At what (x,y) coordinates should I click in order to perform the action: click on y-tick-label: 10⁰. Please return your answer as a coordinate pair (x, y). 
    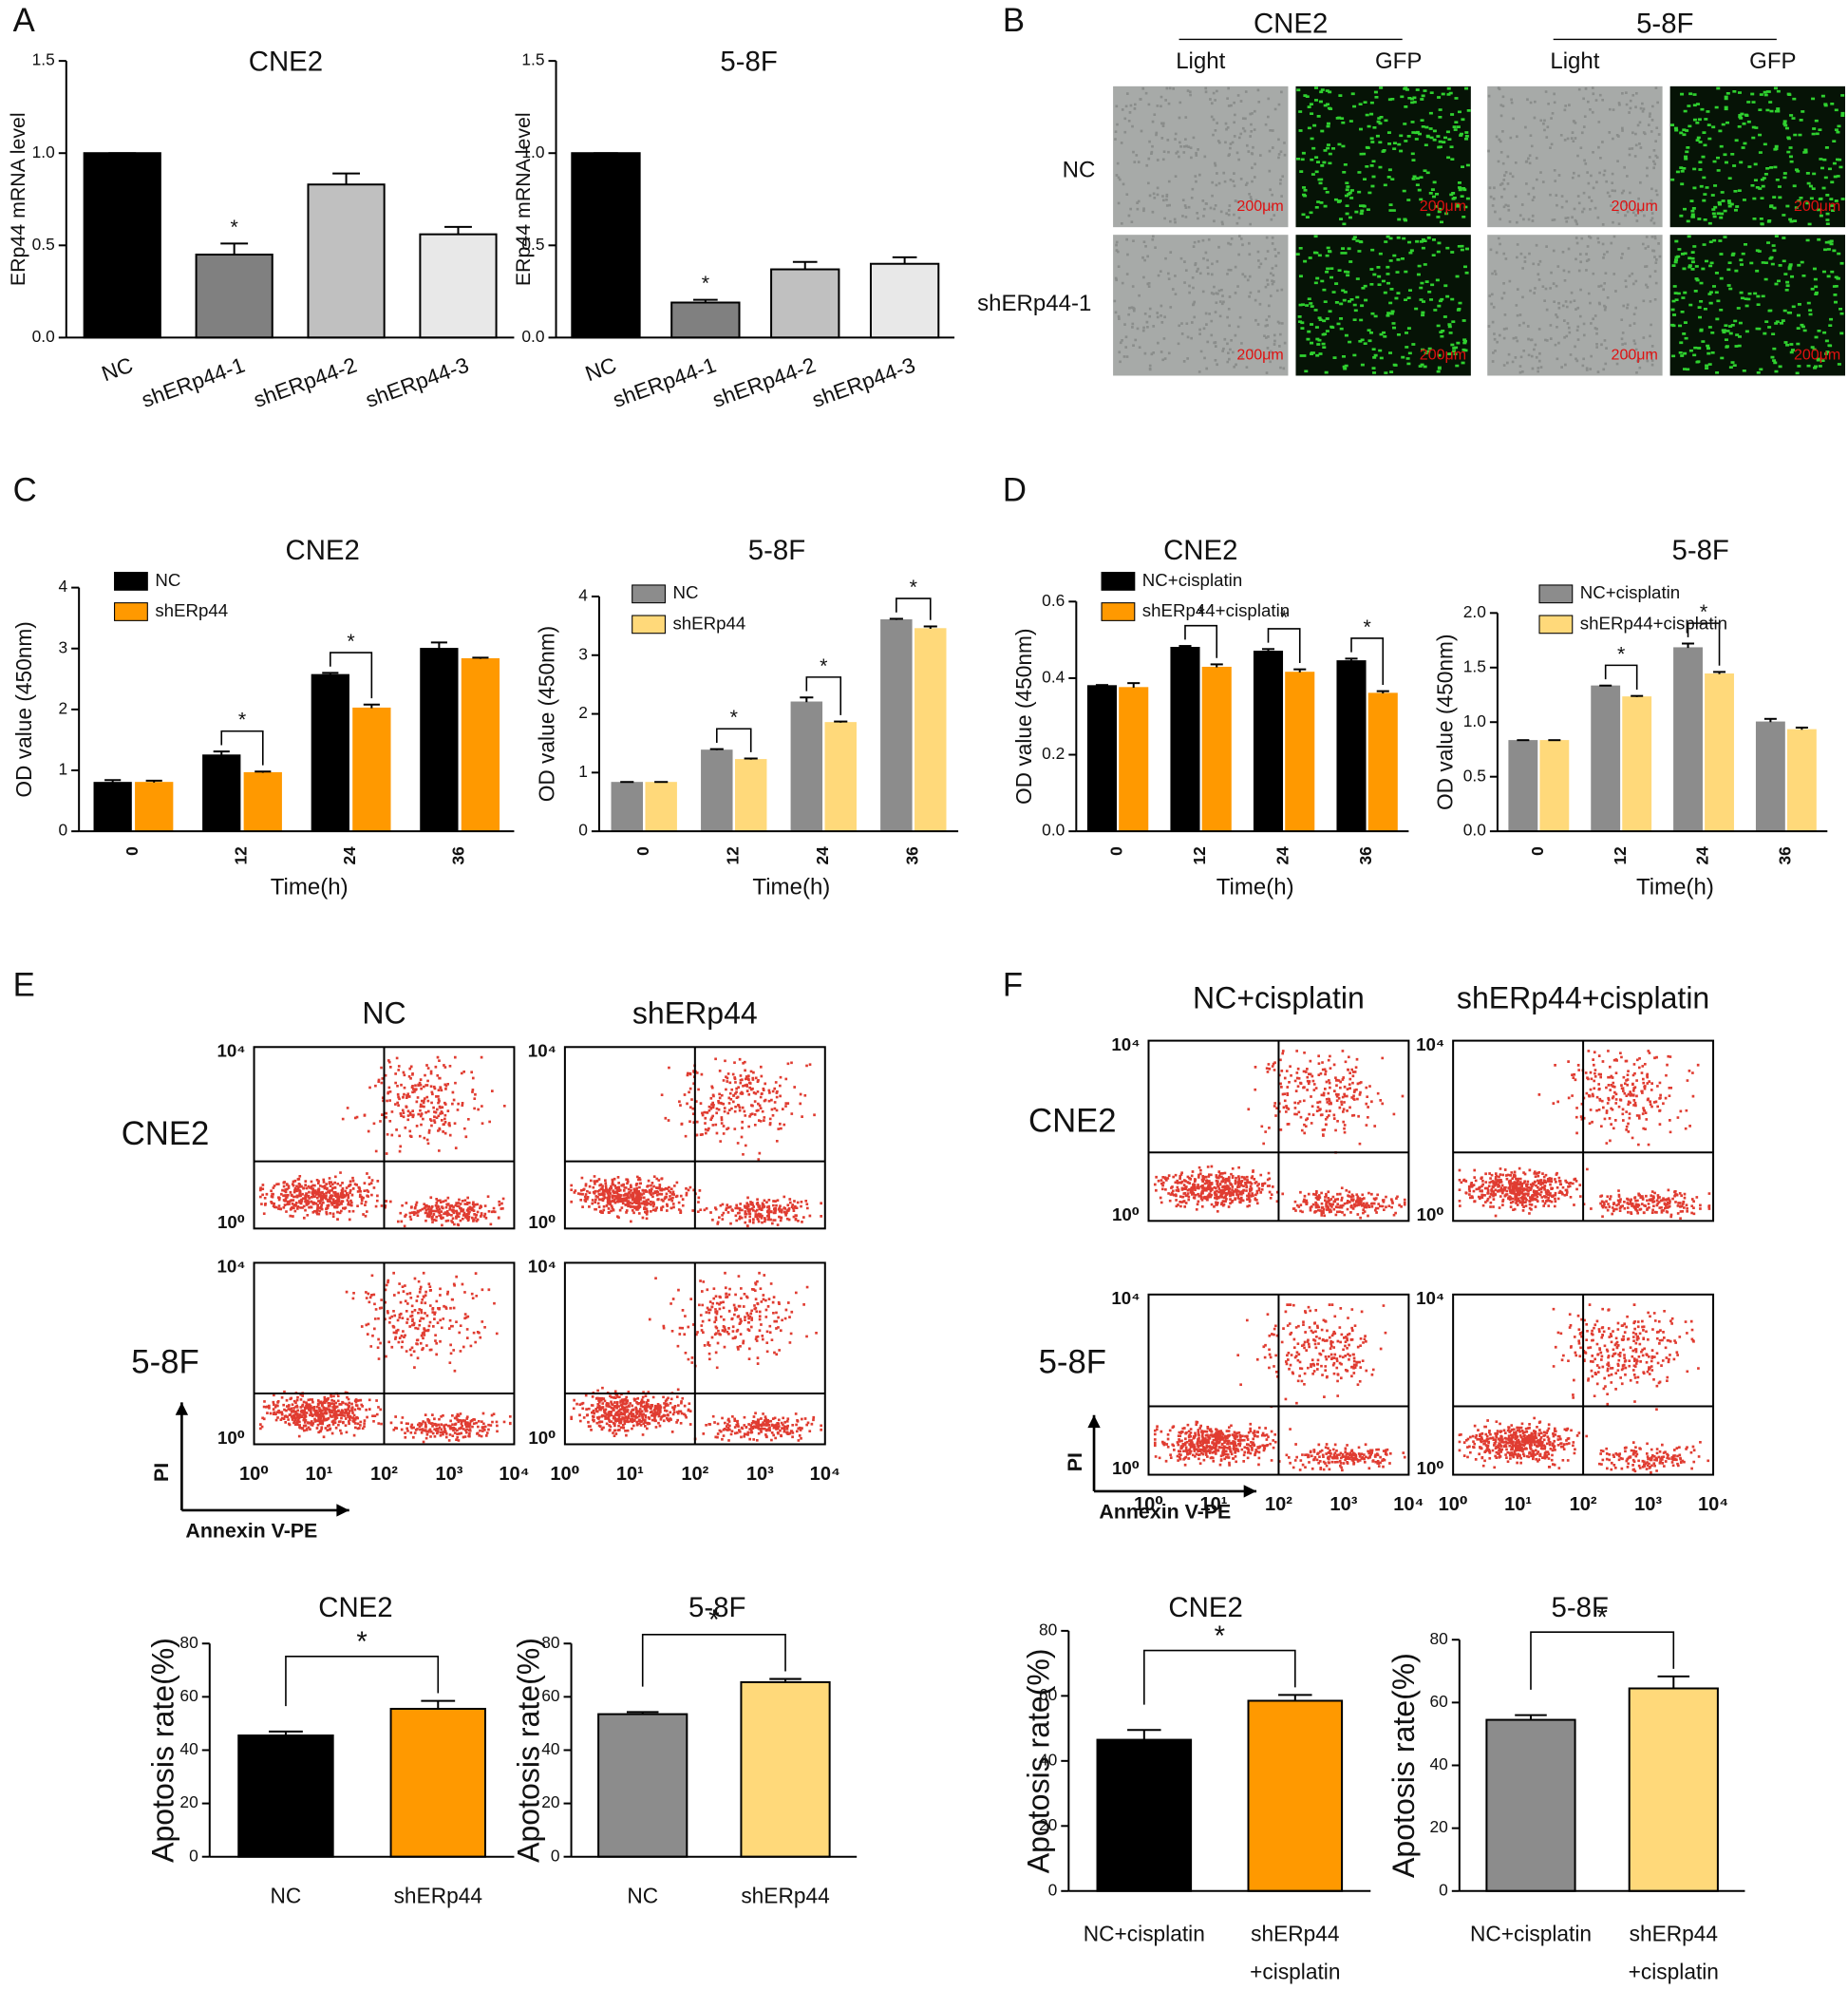
    Looking at the image, I should click on (1126, 1468).